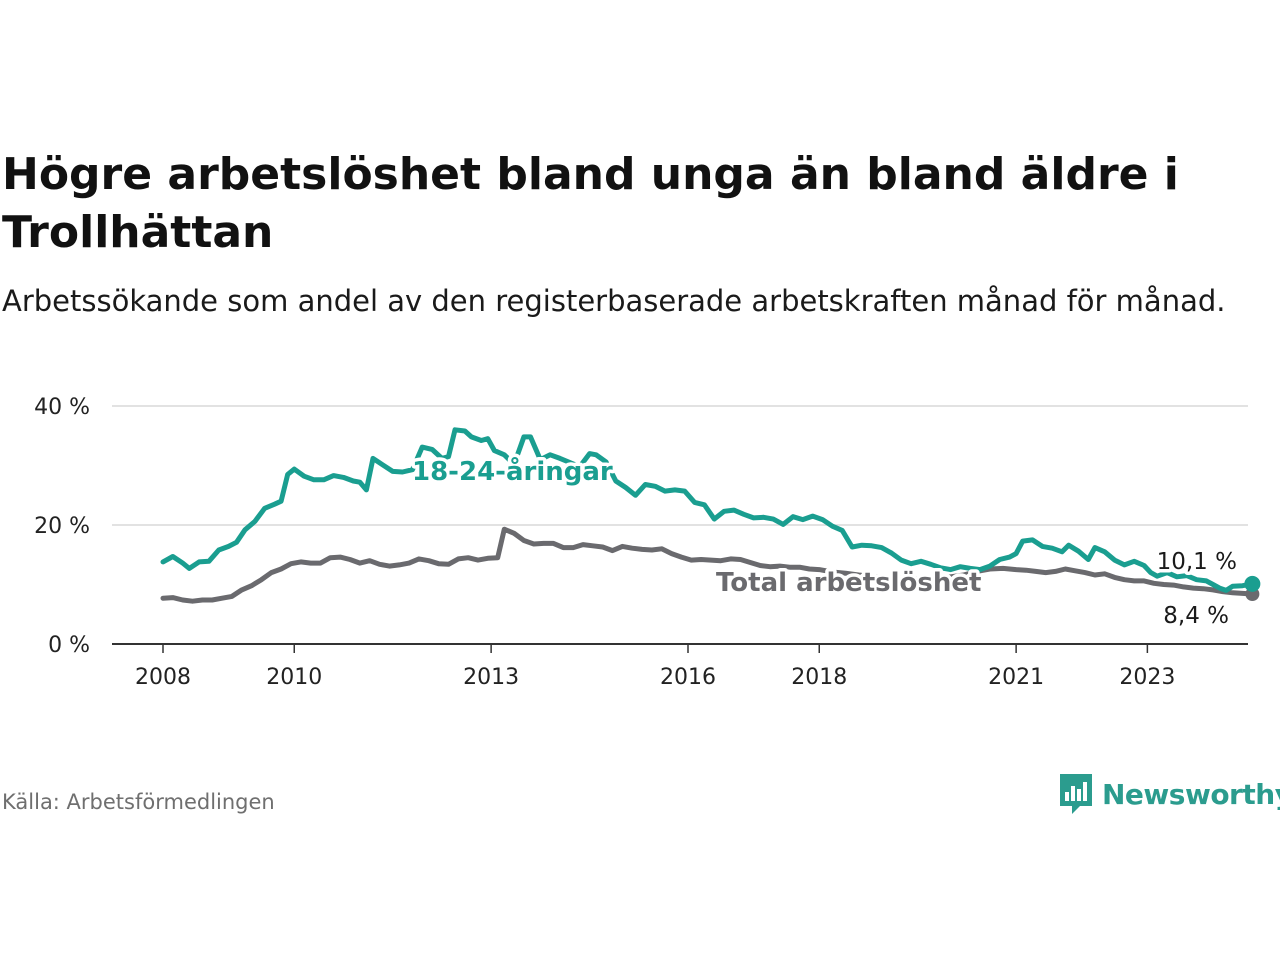 The width and height of the screenshot is (1280, 960). Describe the element at coordinates (163, 677) in the screenshot. I see `x-tick-label: 2008` at that location.